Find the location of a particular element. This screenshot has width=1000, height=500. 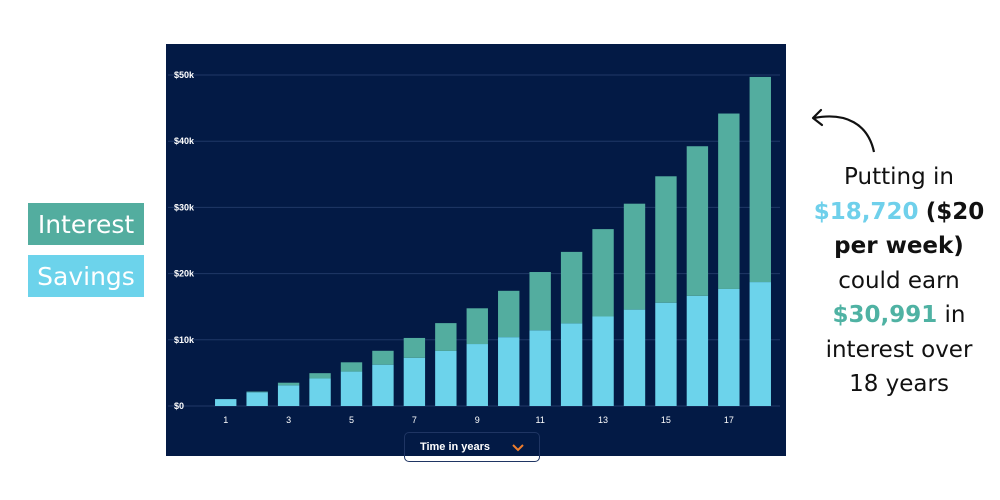

x-tick-label: 7 is located at coordinates (414, 420).